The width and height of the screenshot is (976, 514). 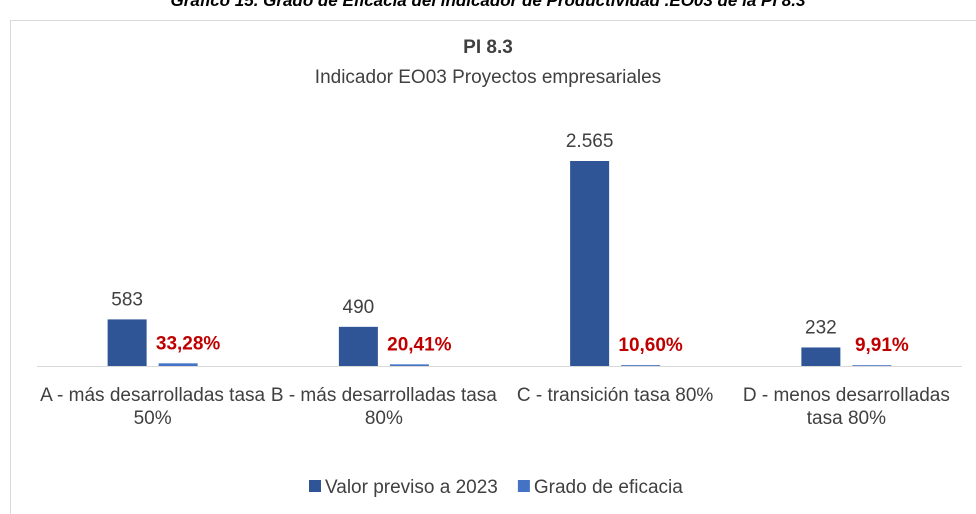 What do you see at coordinates (153, 407) in the screenshot?
I see `x-tick-label: A - más desarrolladas tasa 50%` at bounding box center [153, 407].